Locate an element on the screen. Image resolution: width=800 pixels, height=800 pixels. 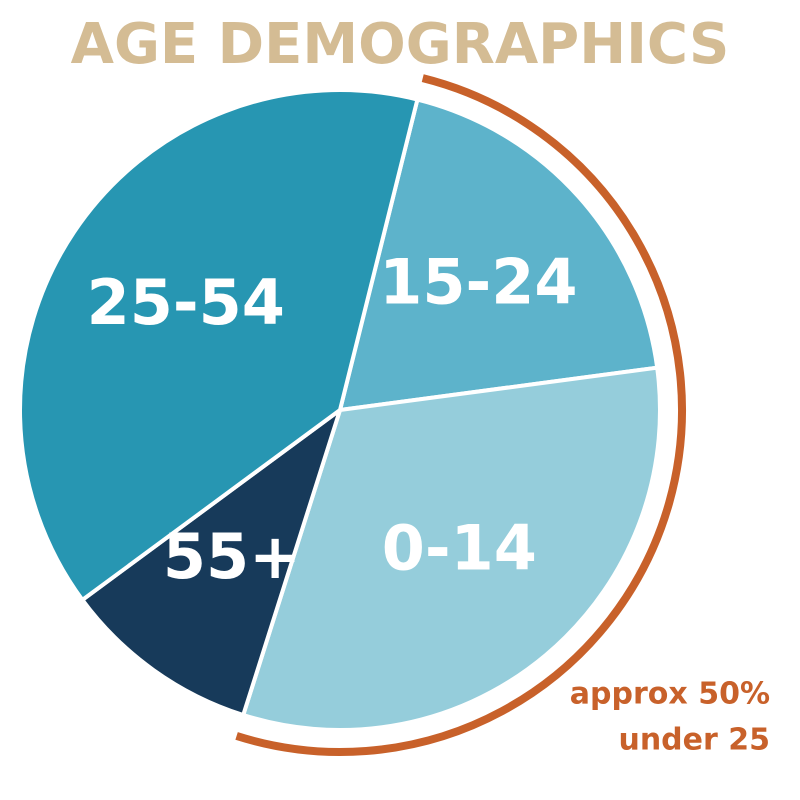
slice-label: 15-24 is located at coordinates (478, 281).